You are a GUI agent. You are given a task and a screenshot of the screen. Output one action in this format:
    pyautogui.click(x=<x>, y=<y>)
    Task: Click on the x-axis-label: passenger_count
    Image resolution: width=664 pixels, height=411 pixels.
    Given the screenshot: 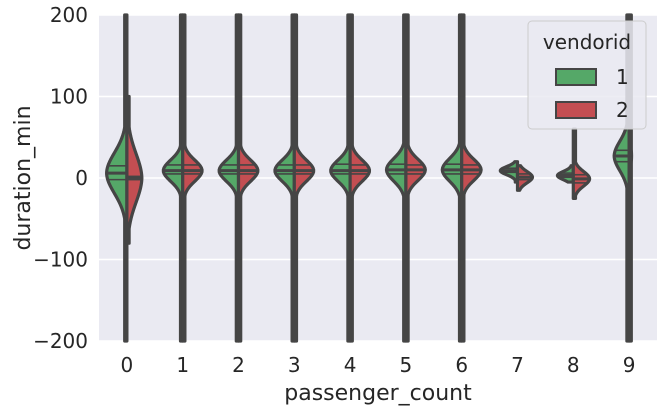 What is the action you would take?
    pyautogui.click(x=378, y=393)
    